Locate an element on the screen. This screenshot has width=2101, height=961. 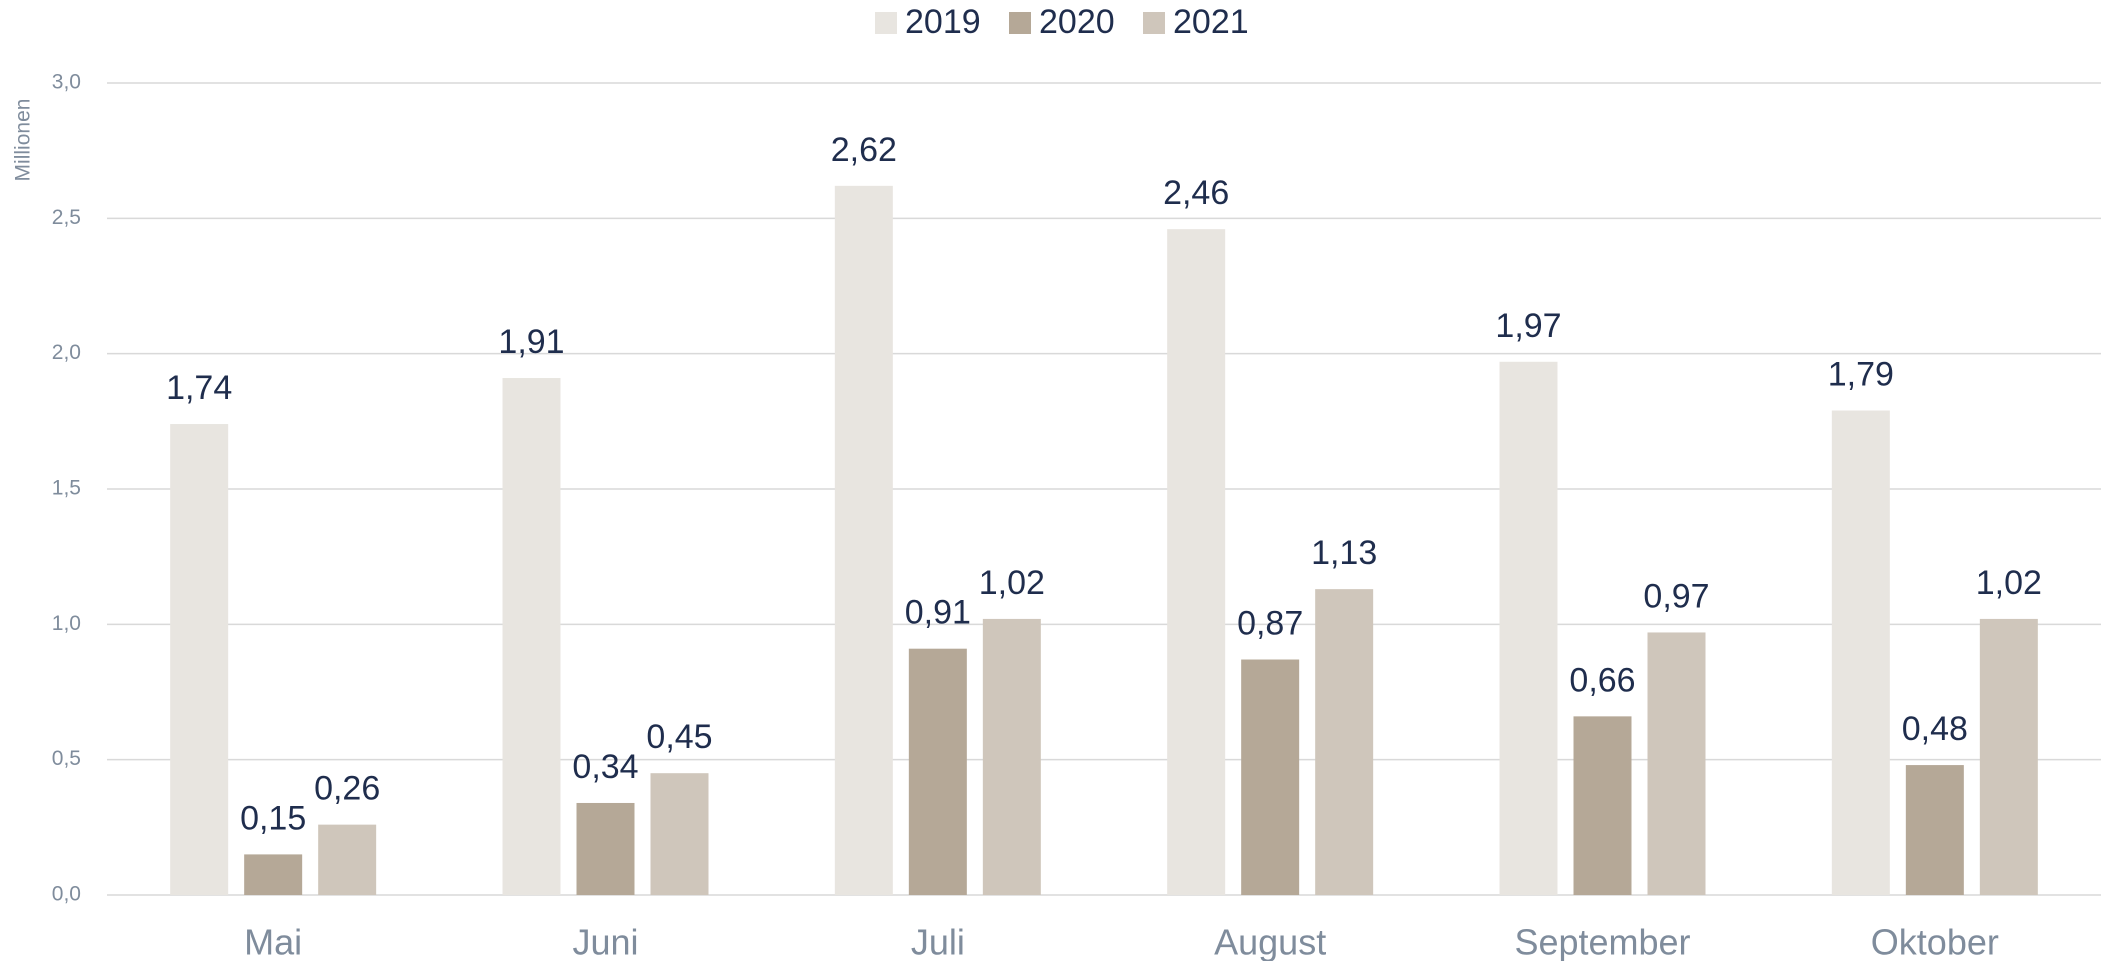
value-label: 0,87 is located at coordinates (1270, 624).